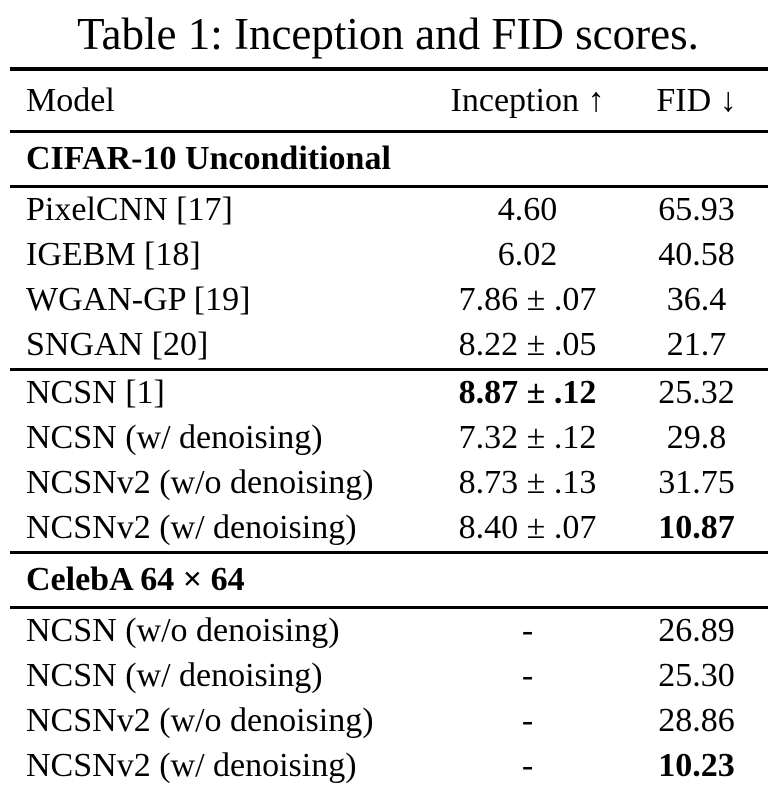 The image size is (776, 788). What do you see at coordinates (527, 100) in the screenshot?
I see `column-header-inception: Inception ↑` at bounding box center [527, 100].